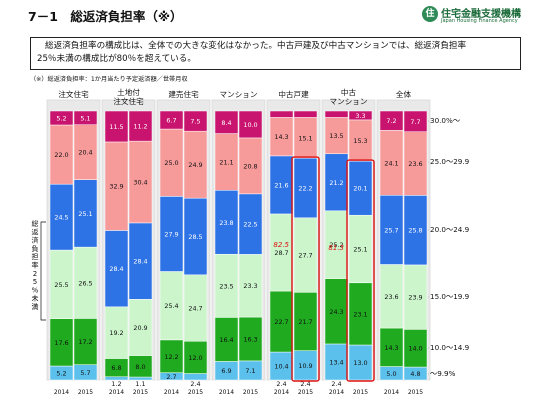  Describe the element at coordinates (35, 290) in the screenshot. I see `y-axis-label-char: %` at that location.